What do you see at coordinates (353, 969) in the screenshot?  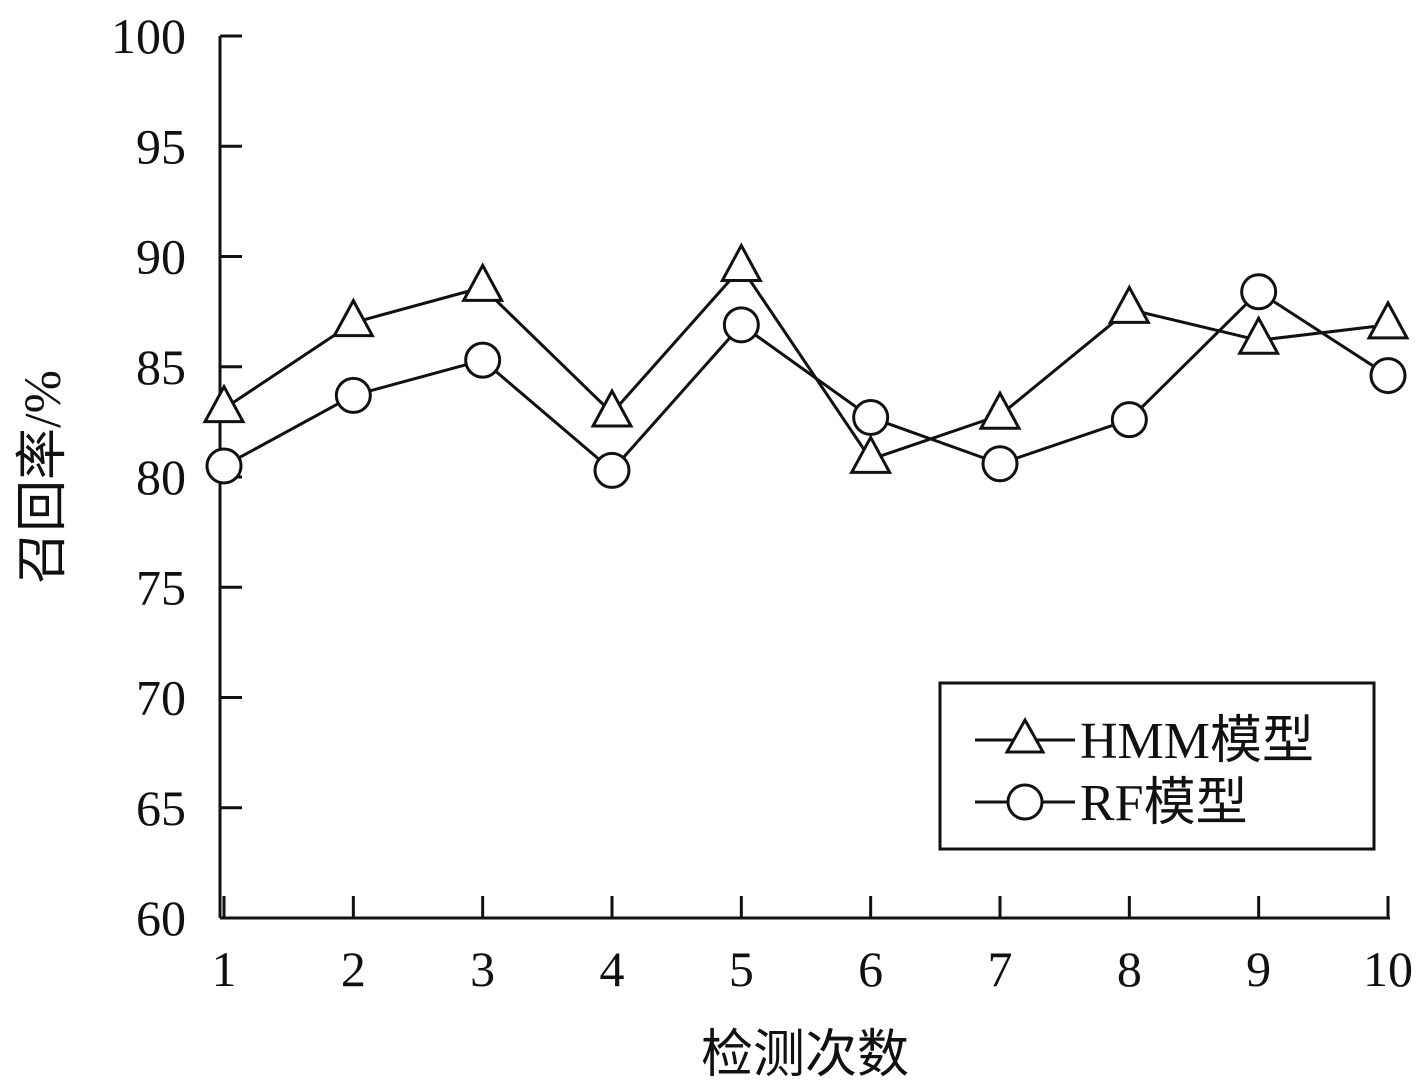 I see `x-tick-label: 2` at bounding box center [353, 969].